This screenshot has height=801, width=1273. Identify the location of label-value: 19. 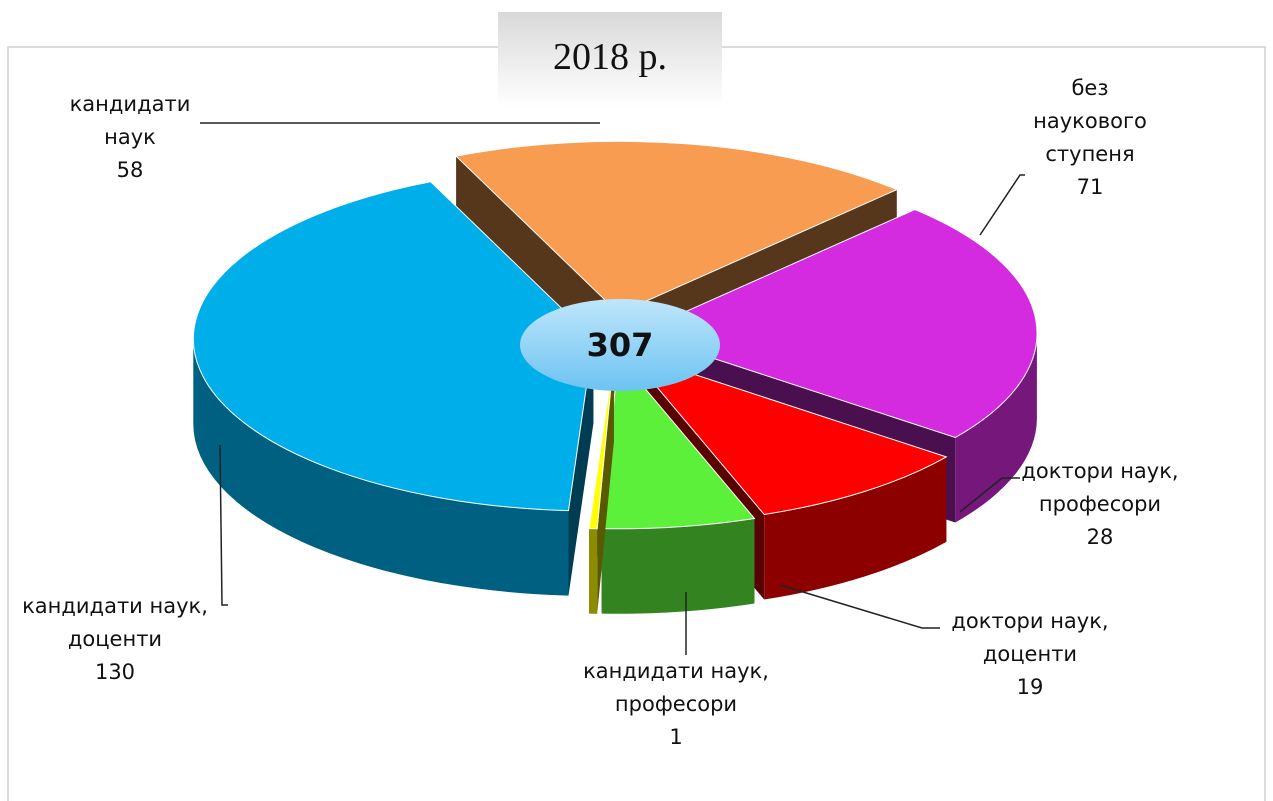
(1030, 687).